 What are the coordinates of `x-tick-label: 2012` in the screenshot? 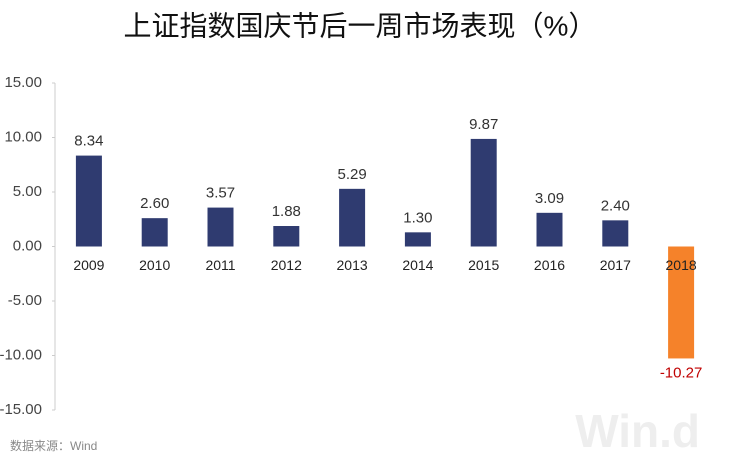 It's located at (286, 265).